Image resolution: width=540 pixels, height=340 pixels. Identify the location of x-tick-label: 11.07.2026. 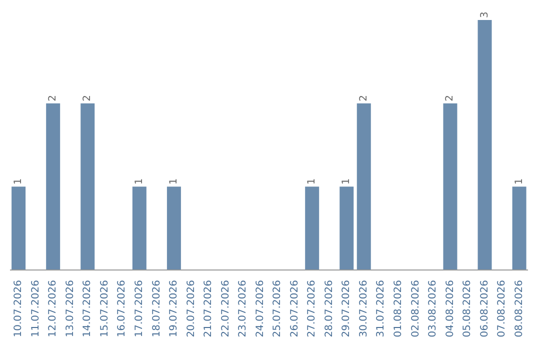
(36, 309).